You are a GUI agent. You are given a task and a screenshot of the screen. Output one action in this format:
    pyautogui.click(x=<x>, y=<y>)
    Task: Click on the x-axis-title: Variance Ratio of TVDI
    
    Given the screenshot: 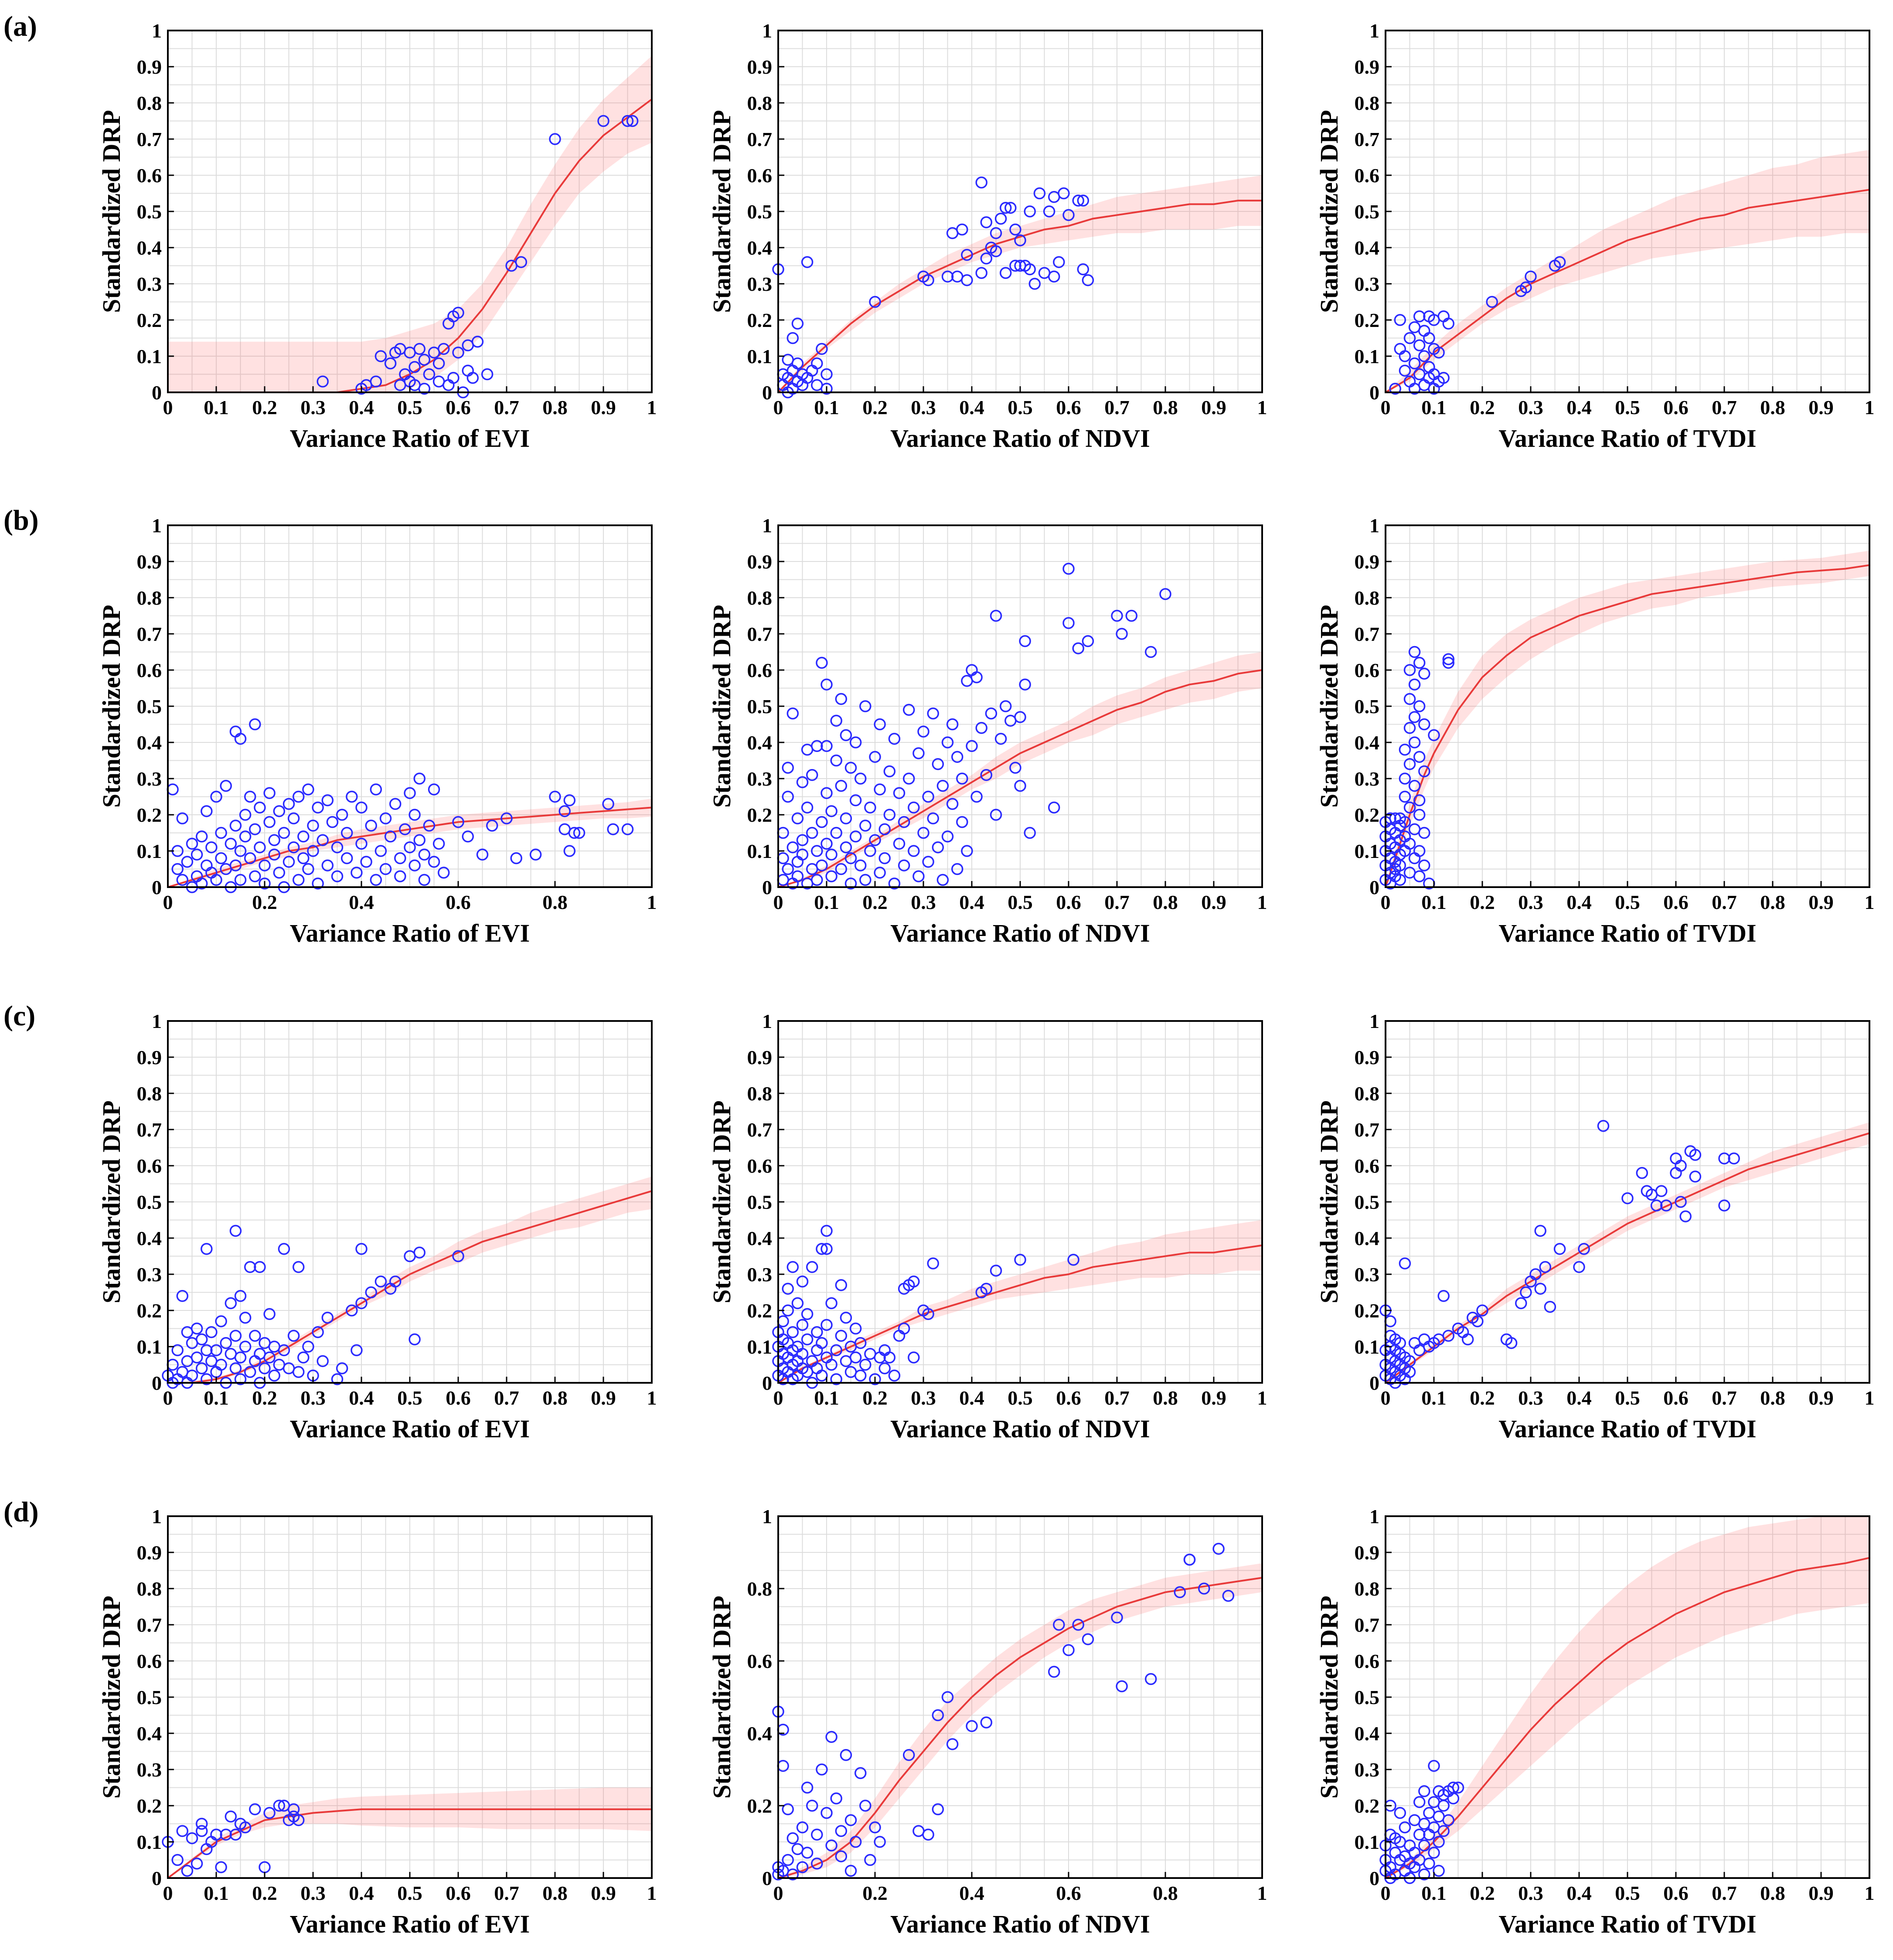 What is the action you would take?
    pyautogui.click(x=1627, y=1429)
    